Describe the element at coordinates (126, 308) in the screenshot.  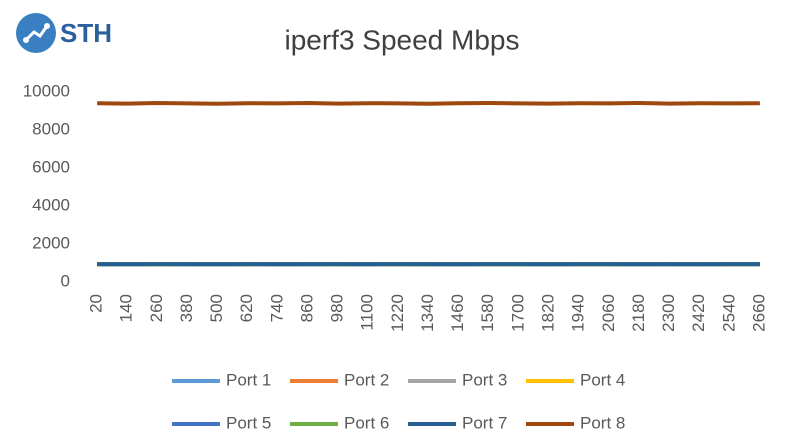
I see `x-tick-label: 140` at that location.